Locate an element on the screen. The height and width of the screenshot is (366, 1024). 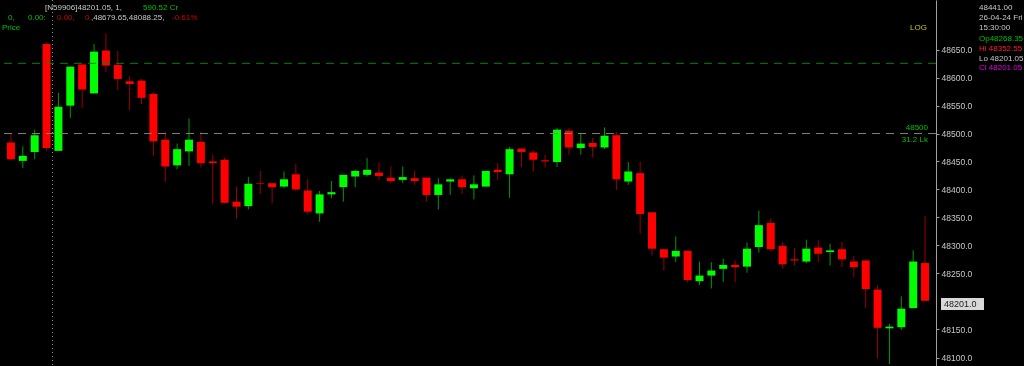
annotation: 0.00, is located at coordinates (66, 17).